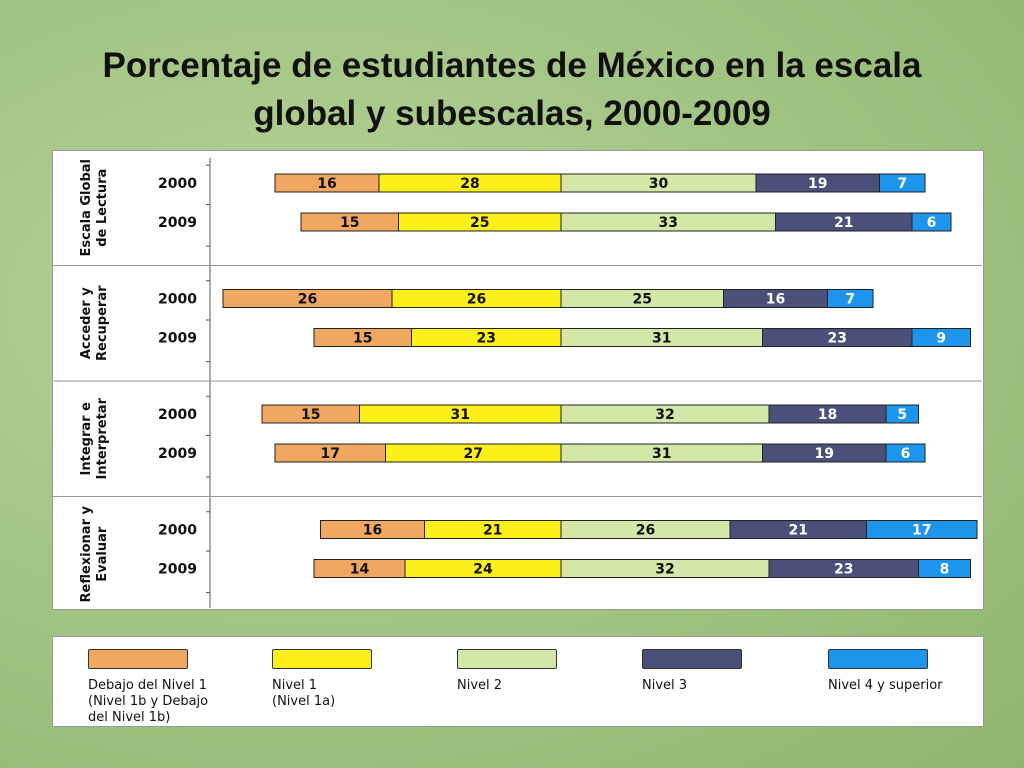 This screenshot has height=768, width=1024. Describe the element at coordinates (94, 553) in the screenshot. I see `group-label: Reflexionar yEvaluar` at that location.